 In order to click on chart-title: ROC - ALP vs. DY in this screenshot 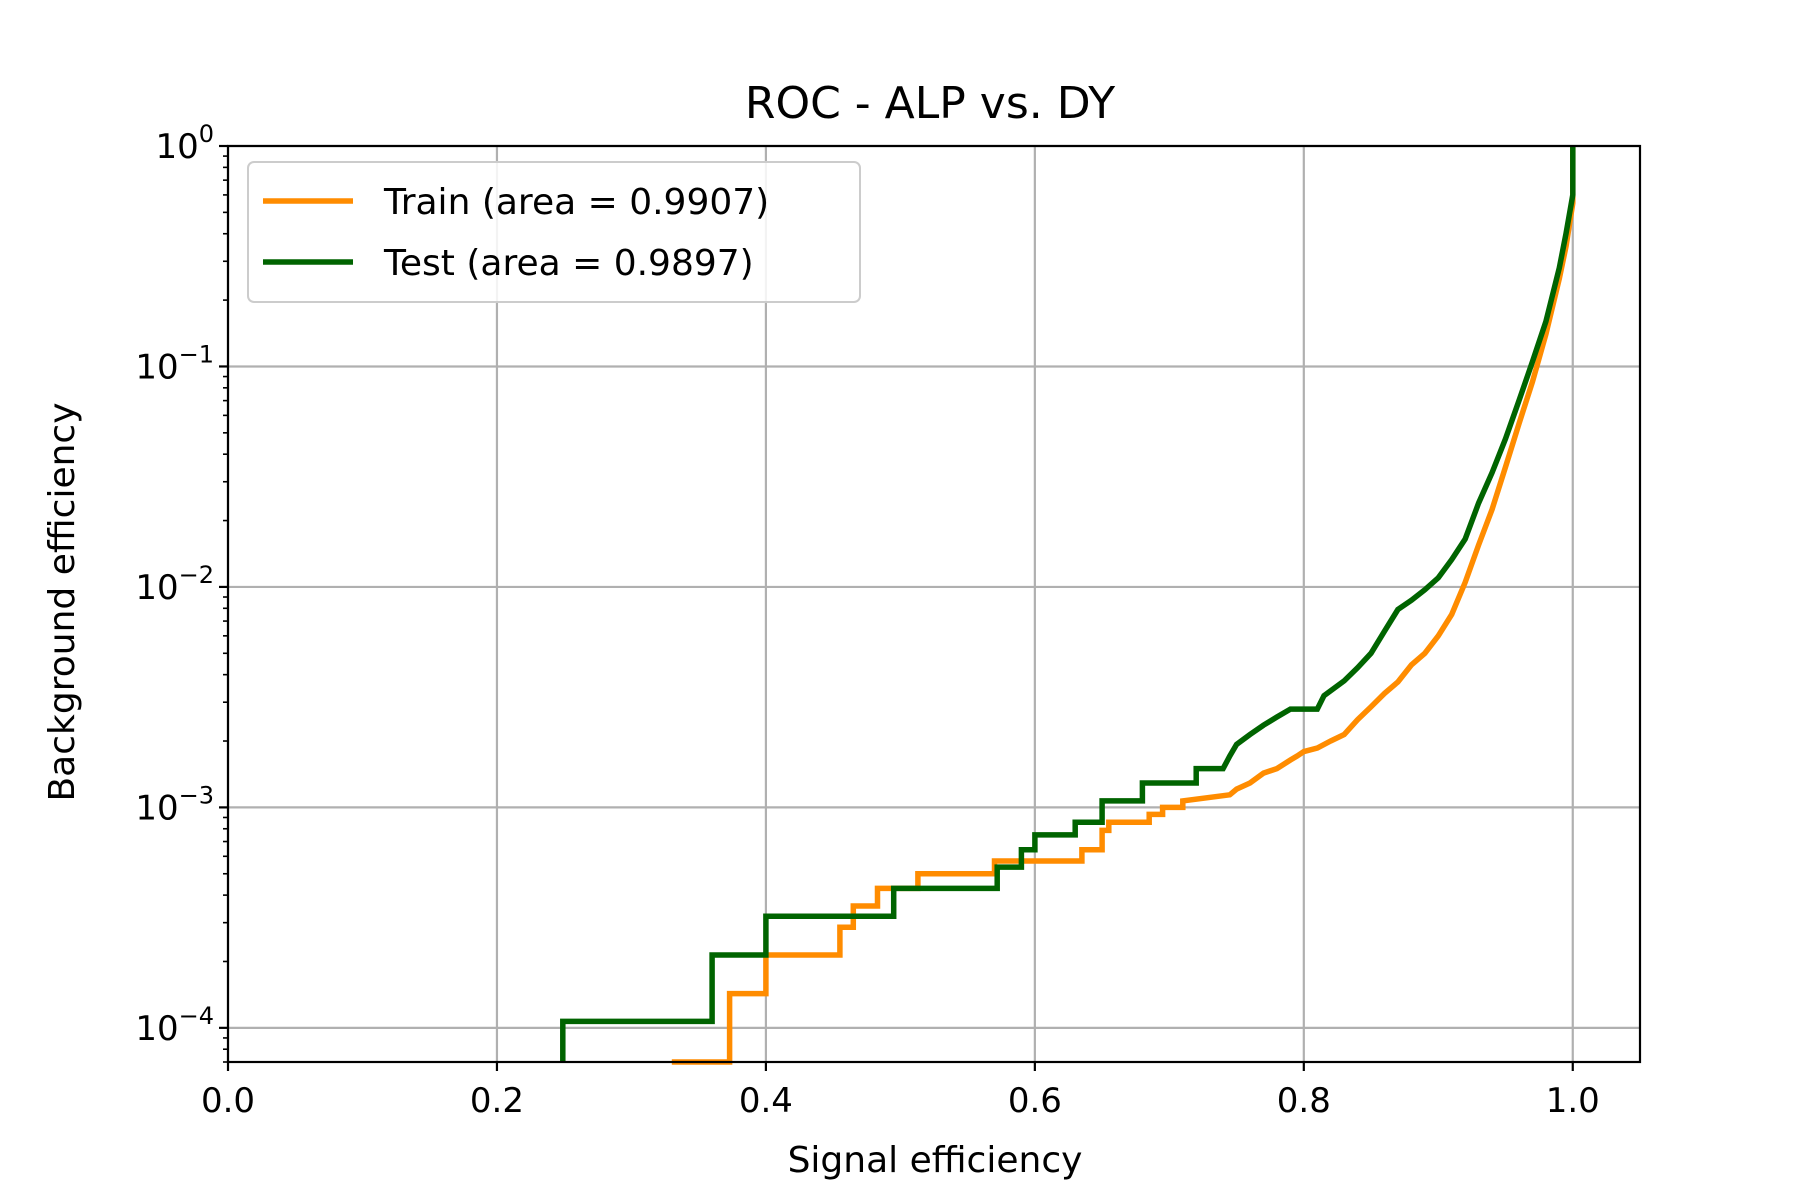, I will do `click(930, 103)`.